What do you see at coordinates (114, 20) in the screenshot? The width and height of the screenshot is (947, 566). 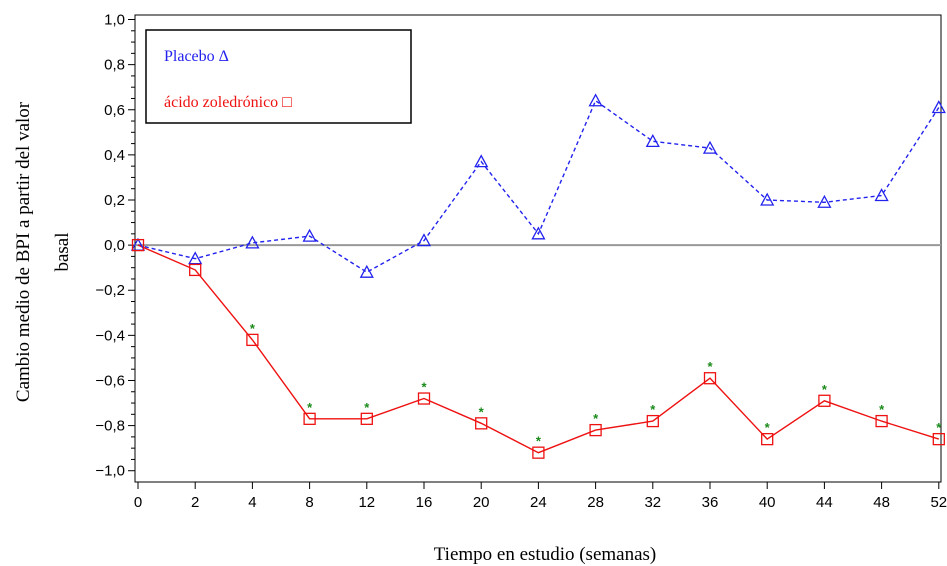 I see `y-tick-label: 1,0` at bounding box center [114, 20].